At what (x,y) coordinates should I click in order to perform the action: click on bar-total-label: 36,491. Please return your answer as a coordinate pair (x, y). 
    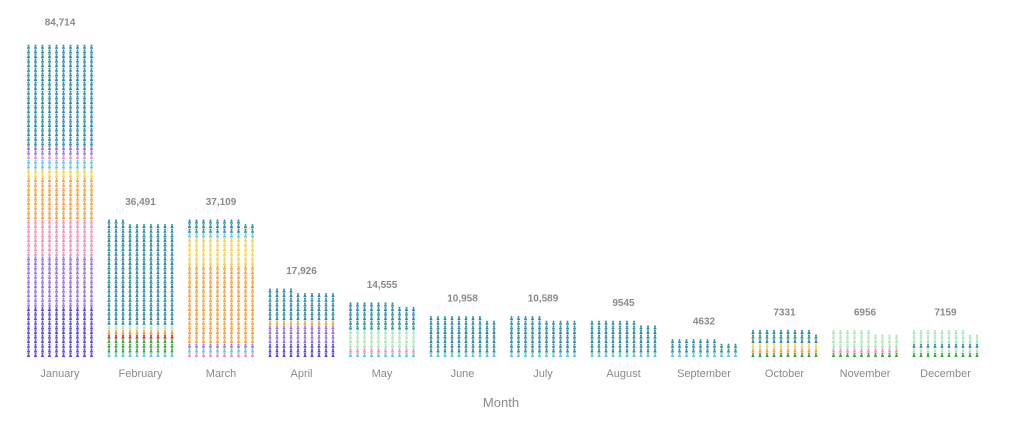
    Looking at the image, I should click on (140, 202).